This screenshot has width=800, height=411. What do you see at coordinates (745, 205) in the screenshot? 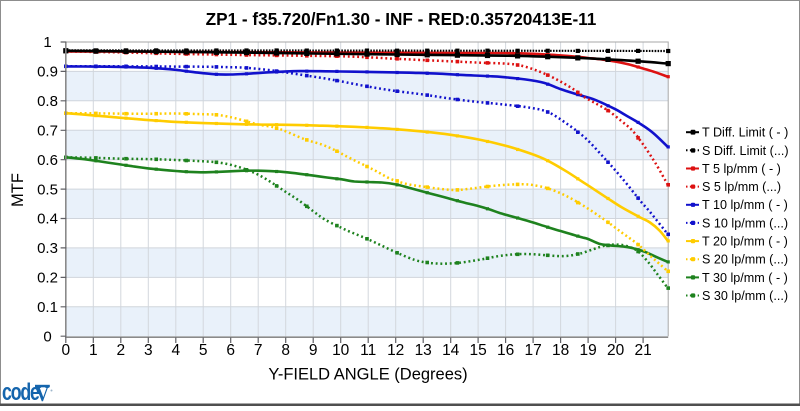
I see `svg-text: T 10 lp/mm ( - )` at bounding box center [745, 205].